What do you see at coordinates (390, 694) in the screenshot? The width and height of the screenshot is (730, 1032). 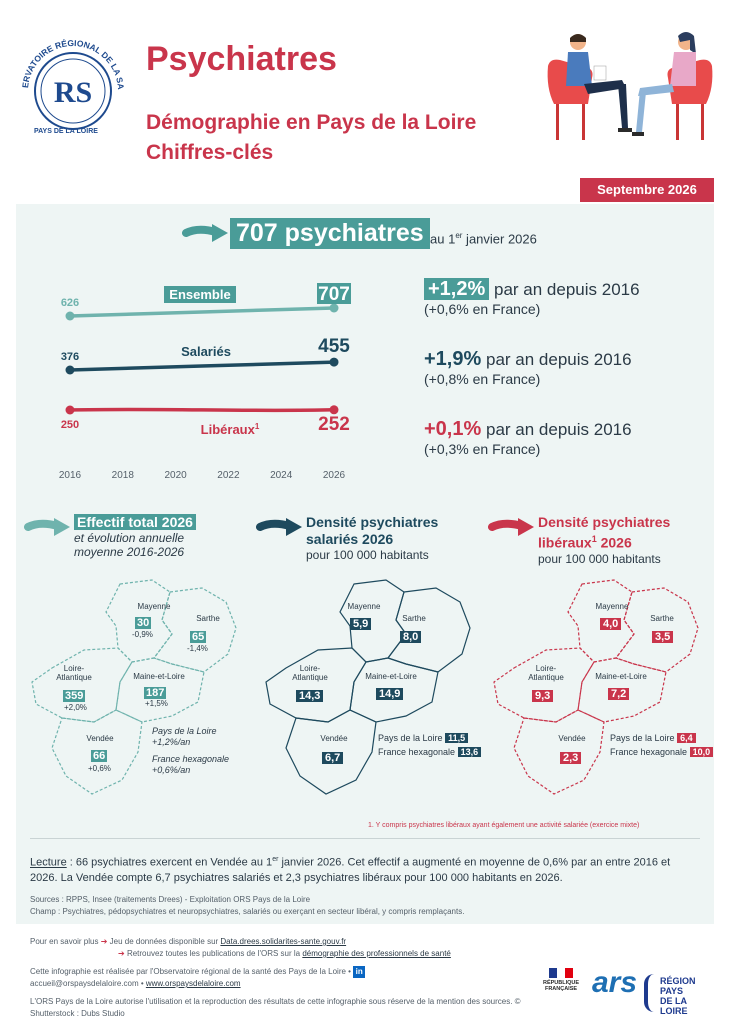 I see `map2-value-maine-loire: 14,9` at bounding box center [390, 694].